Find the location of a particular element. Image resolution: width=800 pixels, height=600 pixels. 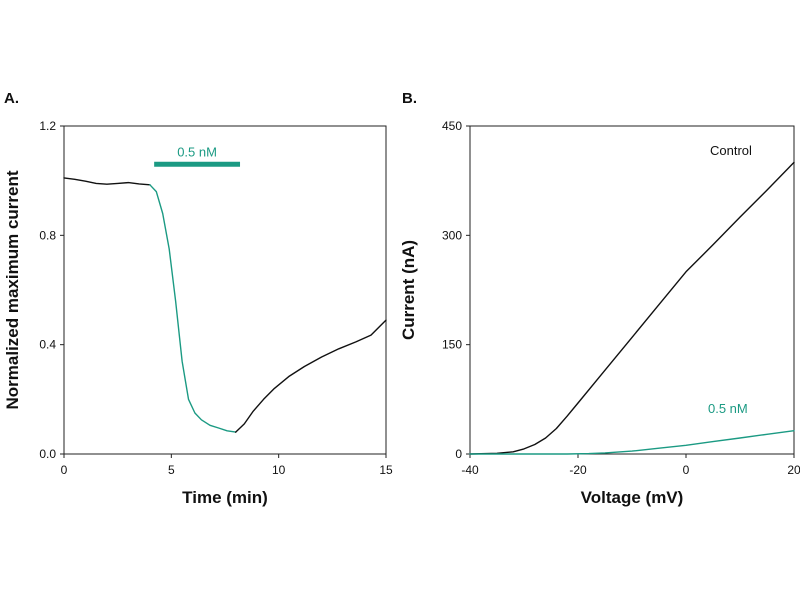

panel-a-y-tick-label: 0.0 is located at coordinates (47, 454).